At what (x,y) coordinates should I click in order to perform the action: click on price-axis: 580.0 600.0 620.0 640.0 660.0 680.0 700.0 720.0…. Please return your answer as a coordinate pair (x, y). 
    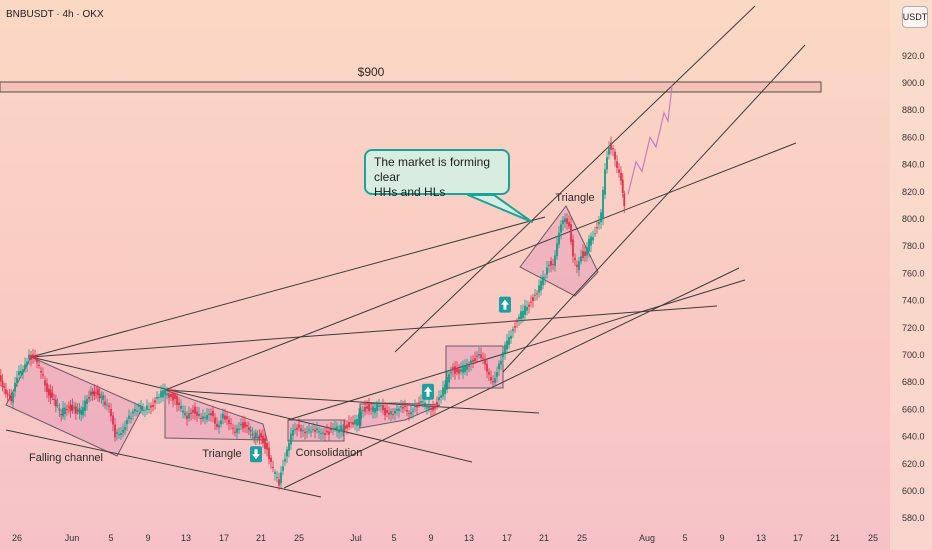
    Looking at the image, I should click on (913, 287).